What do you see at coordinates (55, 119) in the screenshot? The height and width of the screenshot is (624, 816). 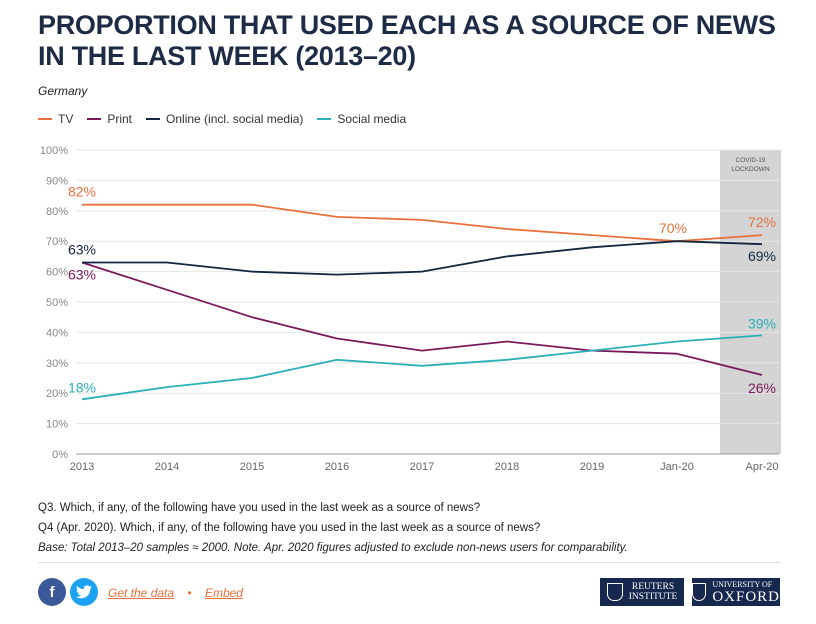 I see `legend-item-tv: TV` at bounding box center [55, 119].